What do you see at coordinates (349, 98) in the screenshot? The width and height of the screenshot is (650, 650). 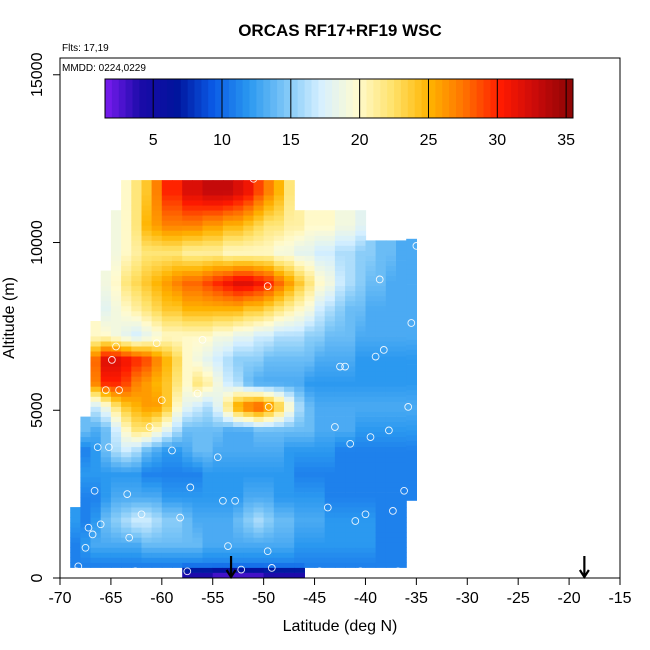 I see `colorbar-swatch` at bounding box center [349, 98].